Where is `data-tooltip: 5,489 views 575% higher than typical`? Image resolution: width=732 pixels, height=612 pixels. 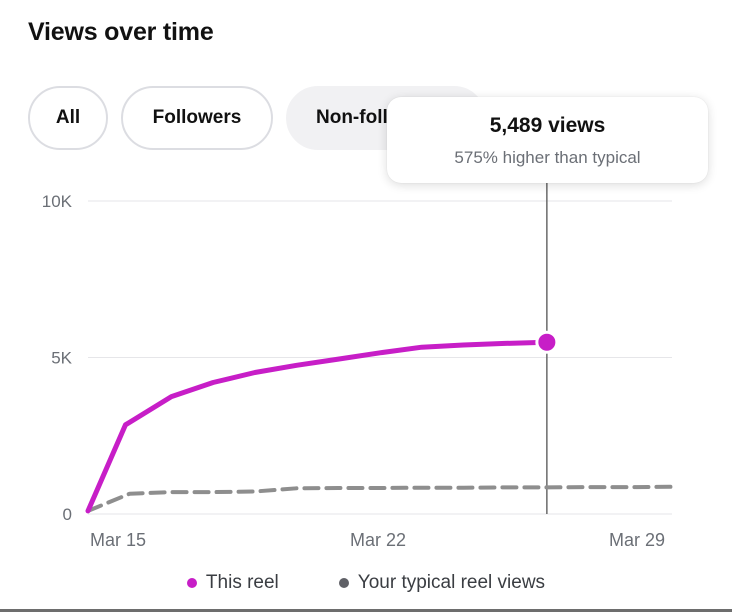 data-tooltip: 5,489 views 575% higher than typical is located at coordinates (547, 140).